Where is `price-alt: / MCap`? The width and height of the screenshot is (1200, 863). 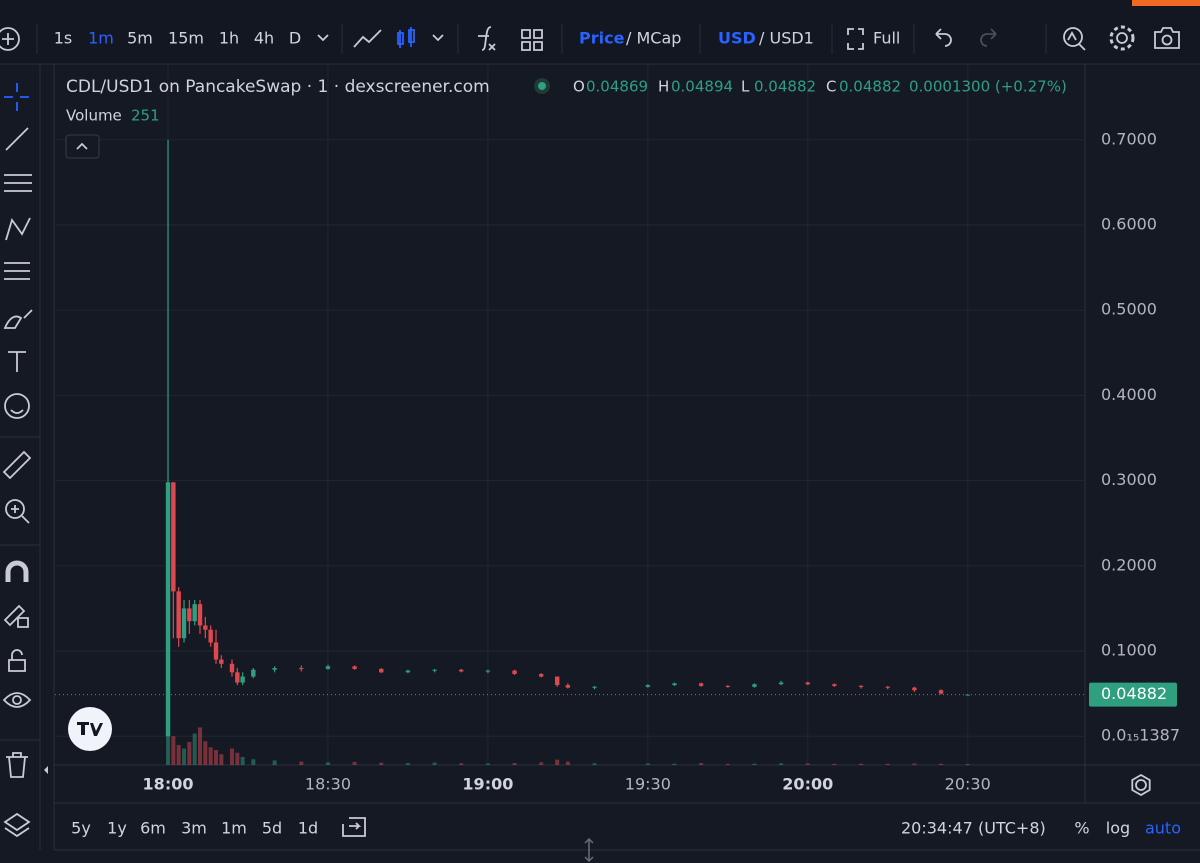
price-alt: / MCap is located at coordinates (653, 38).